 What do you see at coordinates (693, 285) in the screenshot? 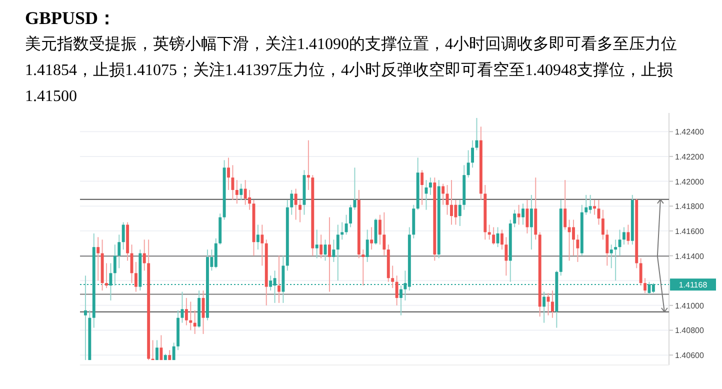
I see `ref-line-label: 1.41168` at bounding box center [693, 285].